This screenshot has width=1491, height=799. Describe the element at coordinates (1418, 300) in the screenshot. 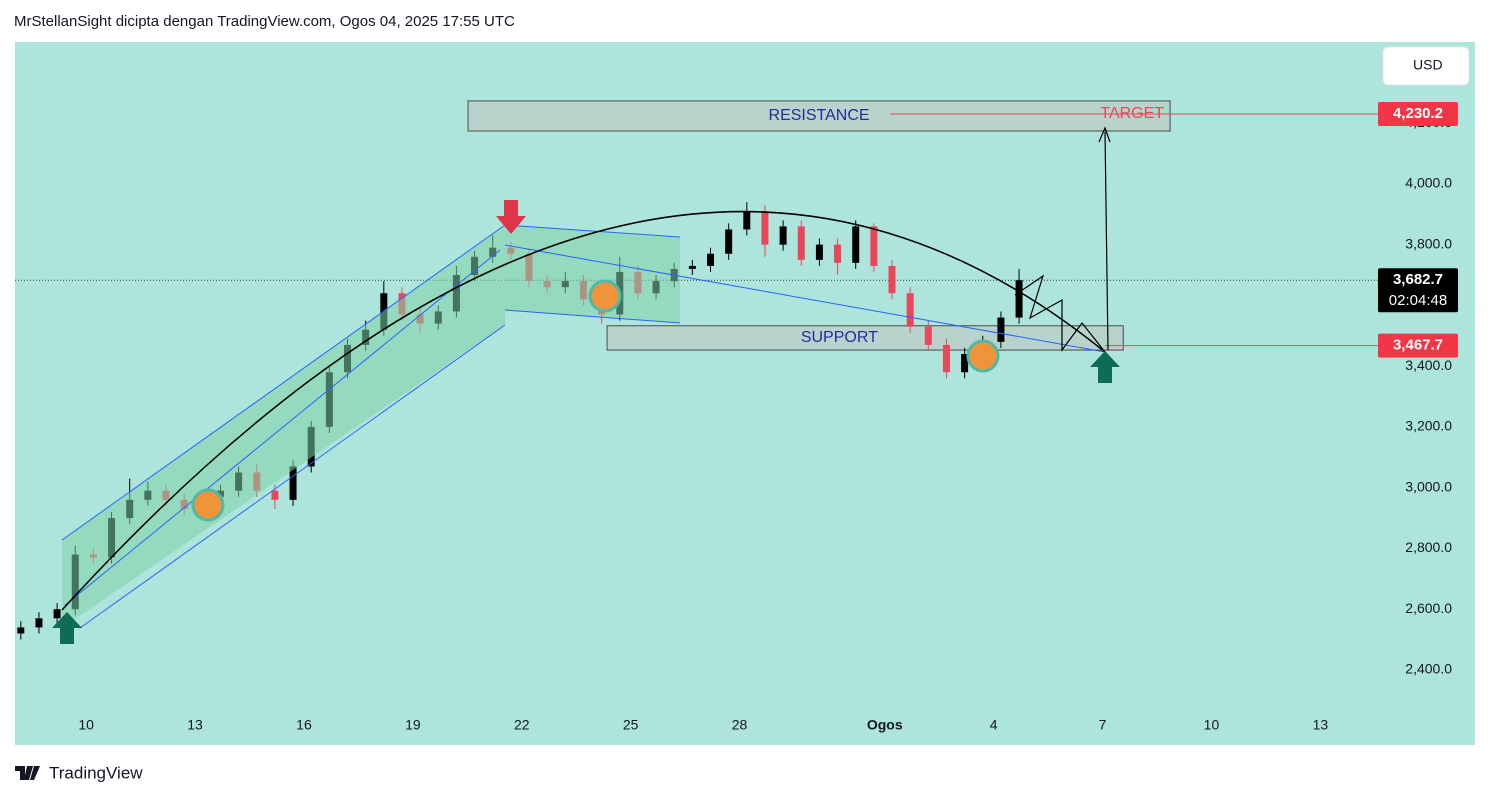

I see `countdown: 02:04:48` at that location.